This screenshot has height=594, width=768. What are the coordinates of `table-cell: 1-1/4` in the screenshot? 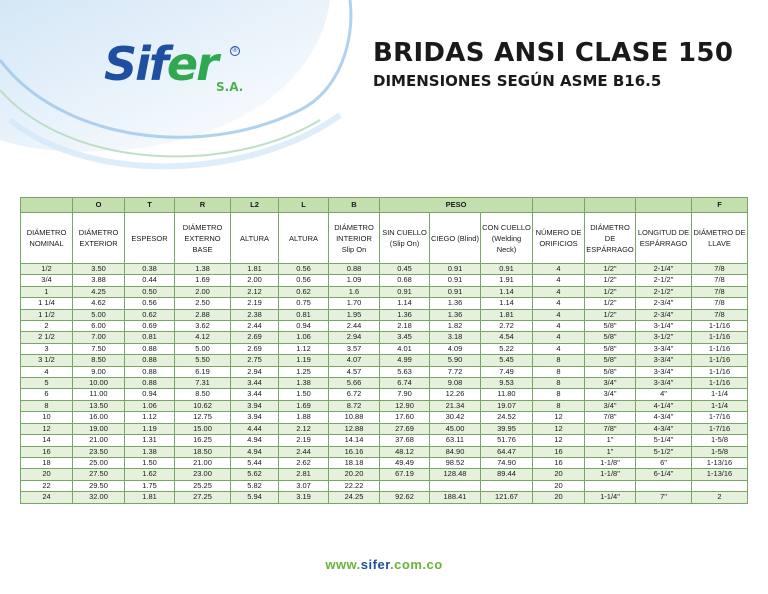 It's located at (719, 406).